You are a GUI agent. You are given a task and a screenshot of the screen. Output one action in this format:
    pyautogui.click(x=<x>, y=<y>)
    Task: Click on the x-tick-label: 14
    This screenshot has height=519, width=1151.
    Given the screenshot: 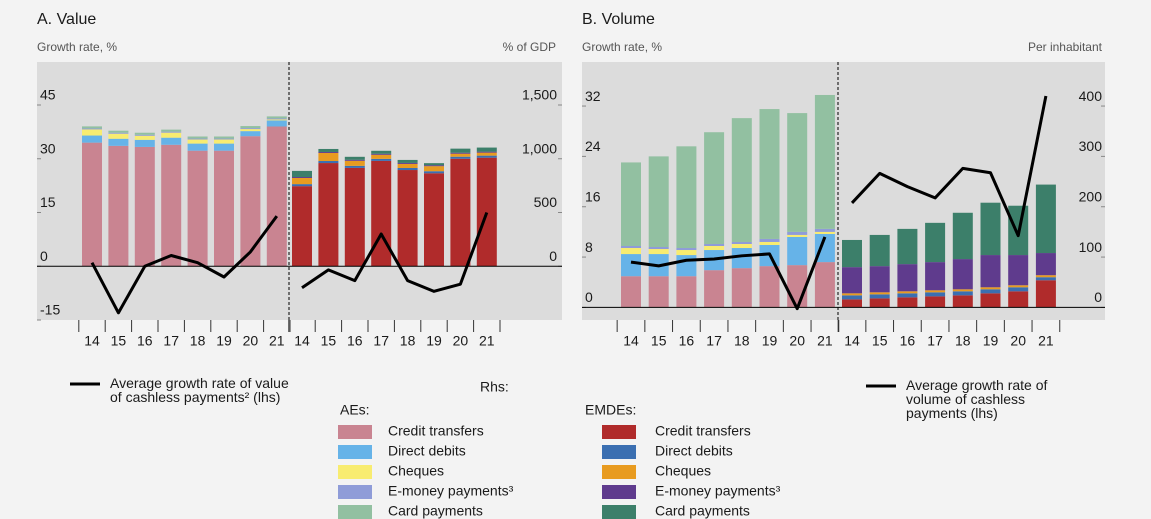 What is the action you would take?
    pyautogui.click(x=852, y=341)
    